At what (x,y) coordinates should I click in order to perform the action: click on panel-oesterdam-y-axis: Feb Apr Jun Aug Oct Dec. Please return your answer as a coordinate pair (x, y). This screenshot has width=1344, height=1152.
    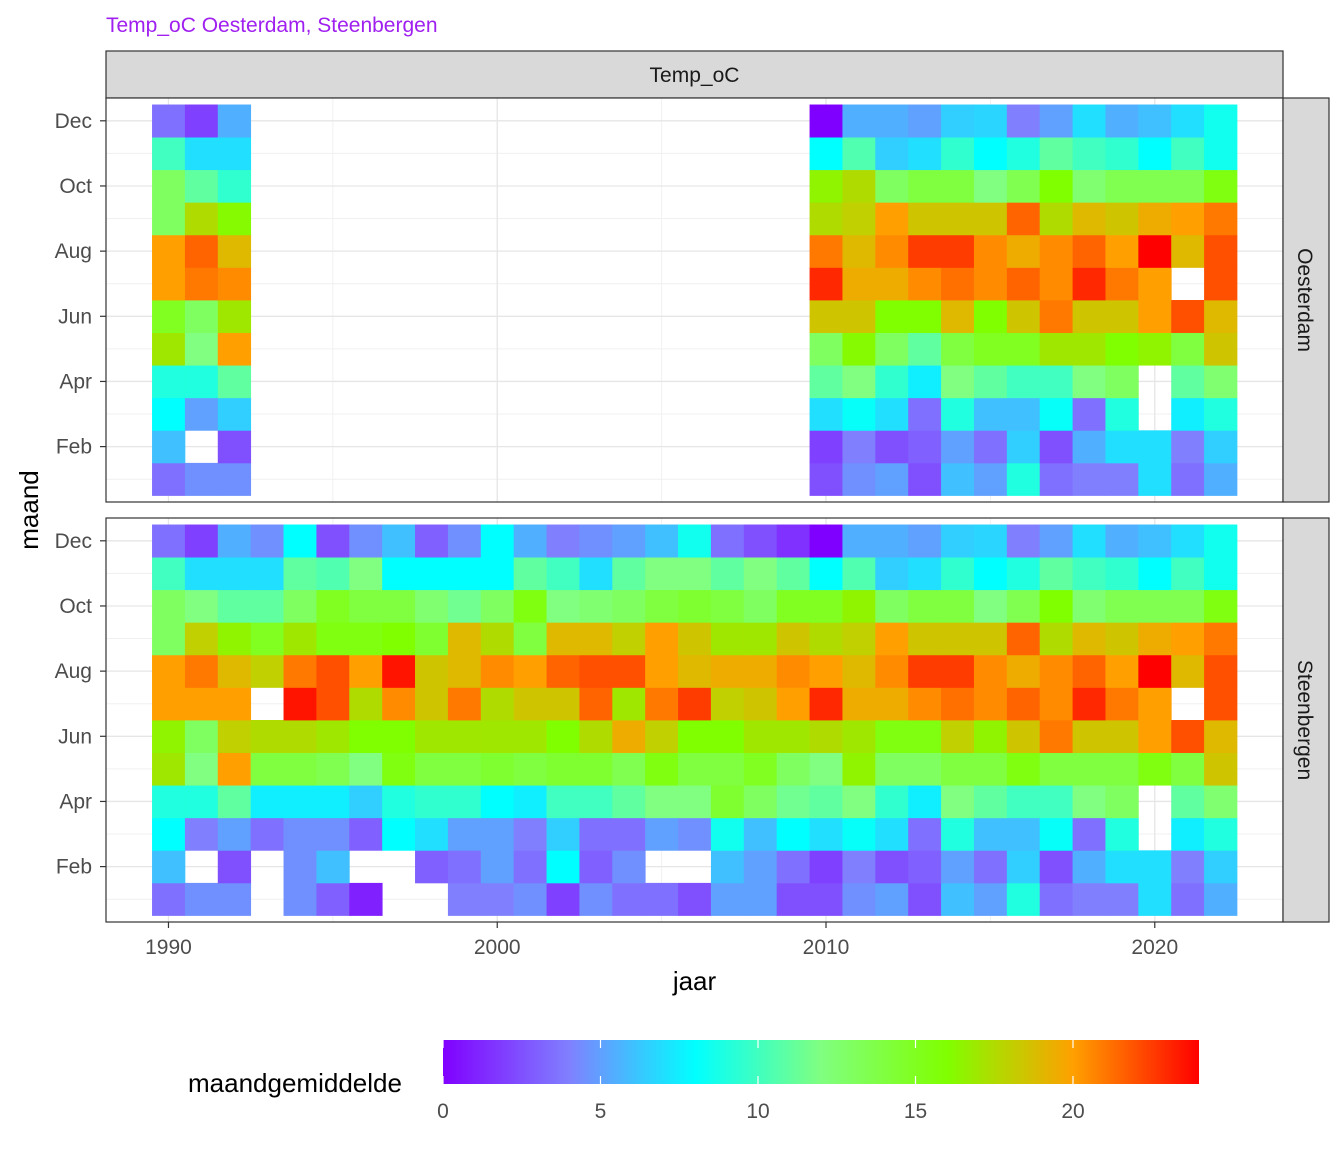
    Looking at the image, I should click on (80, 284).